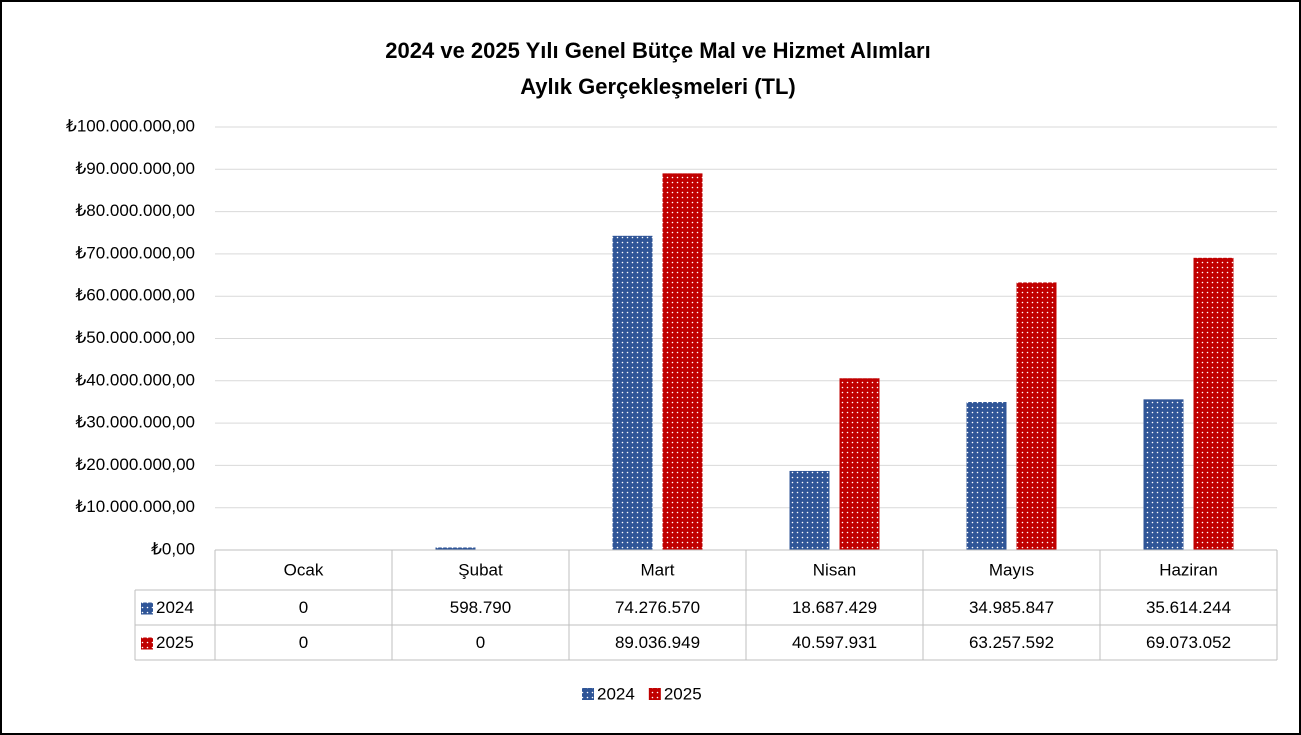 Image resolution: width=1301 pixels, height=735 pixels. I want to click on table-cell: 35.614.244, so click(1188, 607).